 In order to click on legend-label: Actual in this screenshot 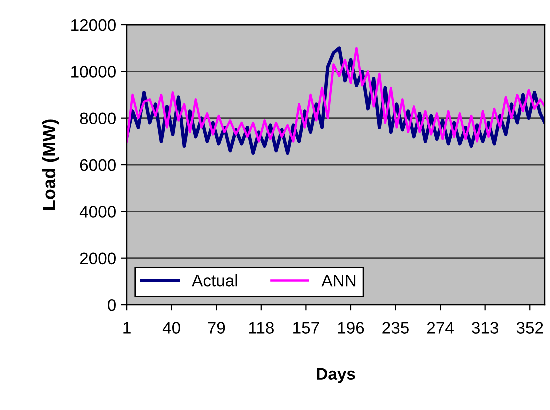, I will do `click(215, 280)`.